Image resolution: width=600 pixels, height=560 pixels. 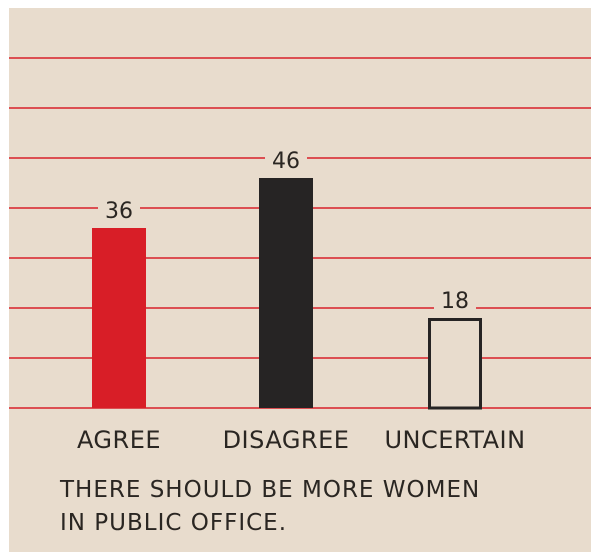 I want to click on bar-agree, so click(x=119, y=318).